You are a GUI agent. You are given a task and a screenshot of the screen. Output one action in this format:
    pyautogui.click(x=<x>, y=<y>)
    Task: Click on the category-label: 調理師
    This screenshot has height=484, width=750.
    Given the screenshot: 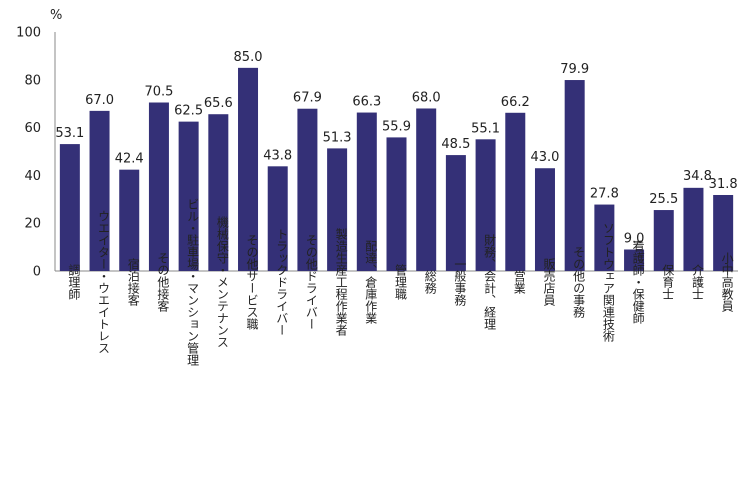 What is the action you would take?
    pyautogui.click(x=74, y=282)
    